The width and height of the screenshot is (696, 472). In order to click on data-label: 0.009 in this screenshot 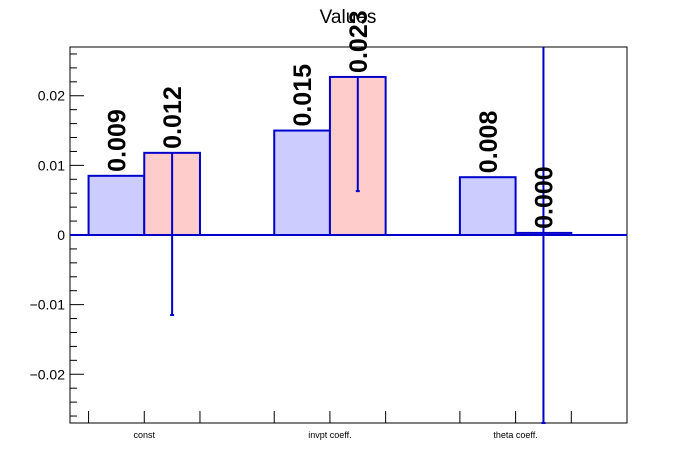, I will do `click(117, 140)`.